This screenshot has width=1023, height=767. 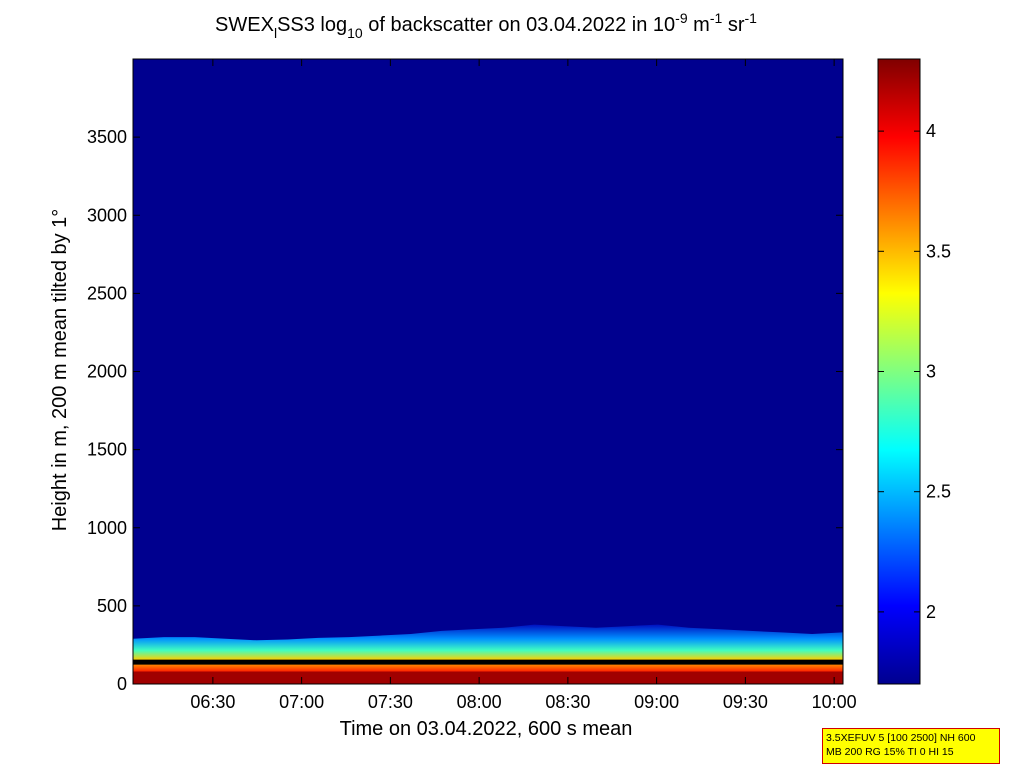 I want to click on y-tick-label: 500, so click(x=112, y=606).